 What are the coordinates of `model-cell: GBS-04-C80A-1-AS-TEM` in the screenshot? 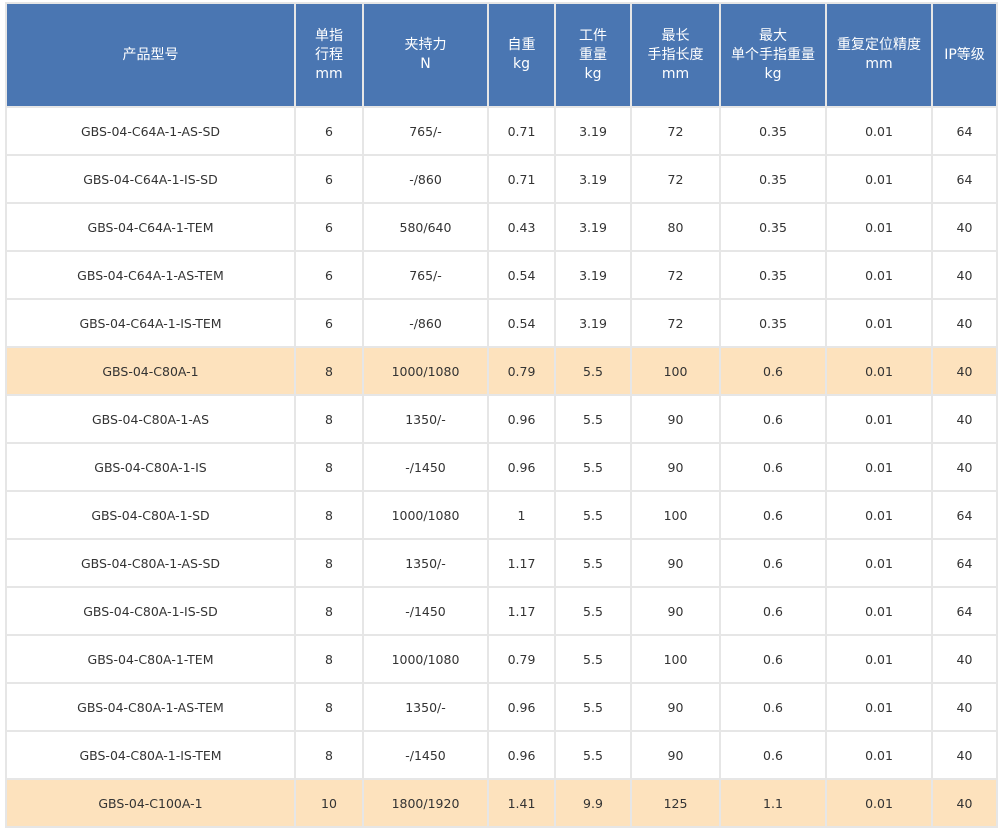 It's located at (150, 707).